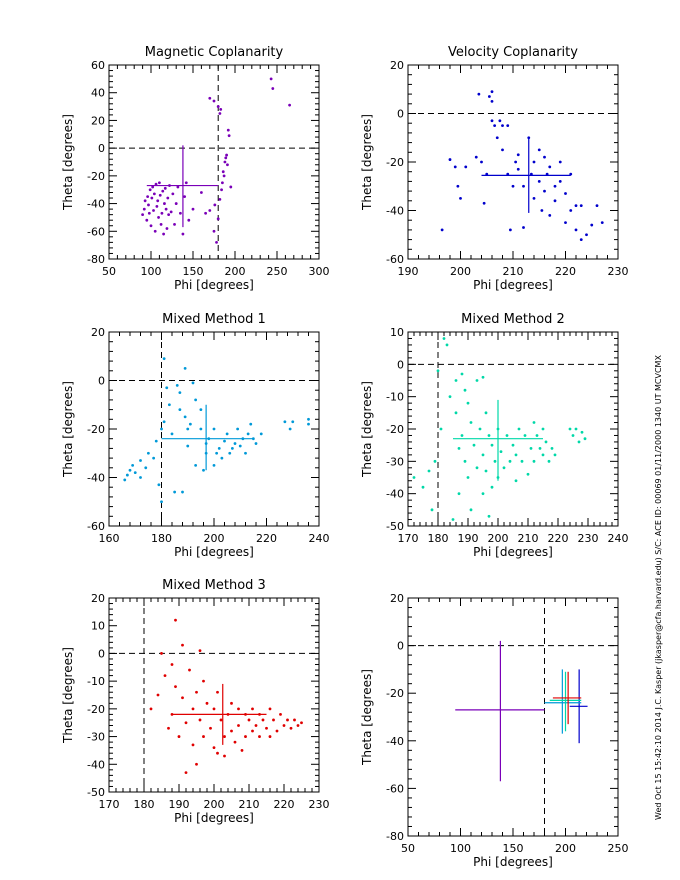 The width and height of the screenshot is (680, 880). Describe the element at coordinates (96, 737) in the screenshot. I see `y-tick-label: -30` at that location.